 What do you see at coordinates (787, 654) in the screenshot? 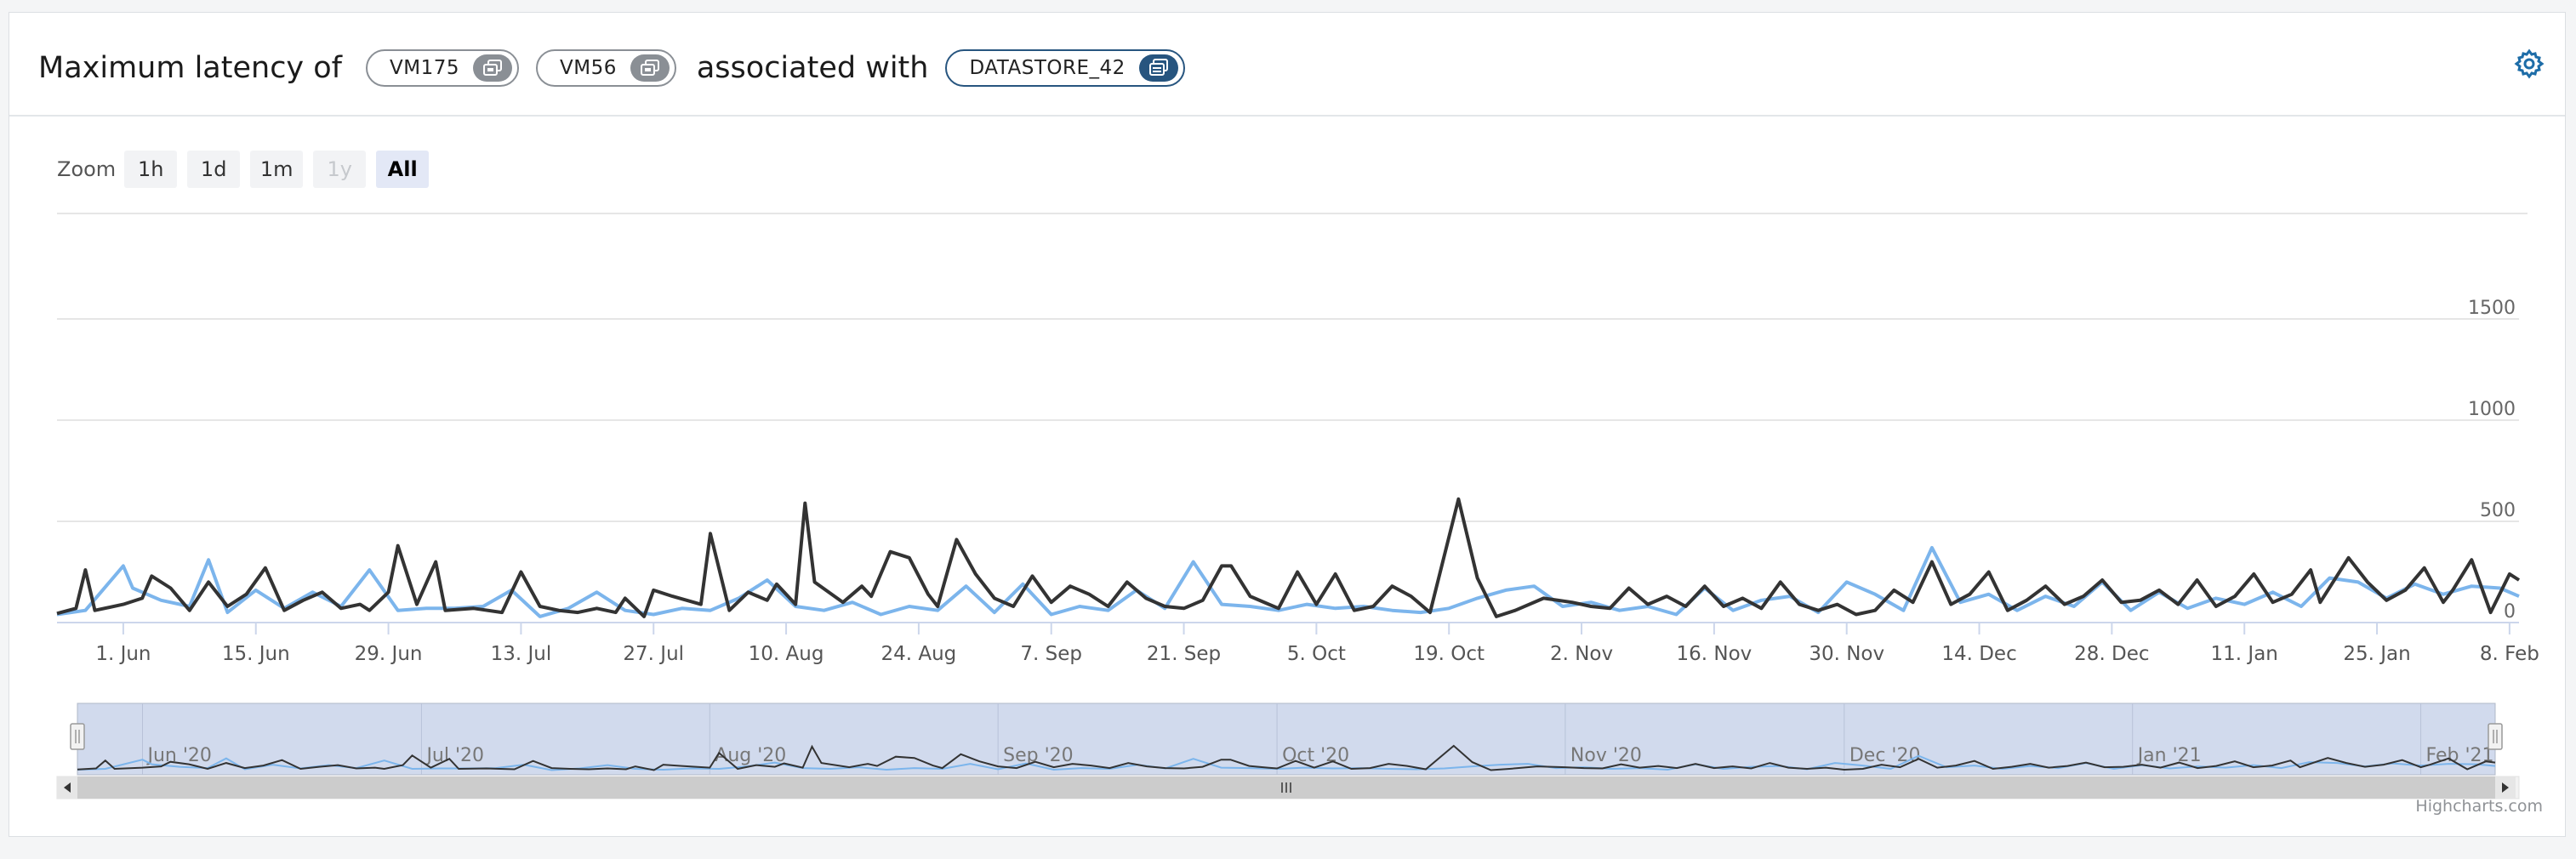
I see `x-tick-label: 10. Aug` at bounding box center [787, 654].